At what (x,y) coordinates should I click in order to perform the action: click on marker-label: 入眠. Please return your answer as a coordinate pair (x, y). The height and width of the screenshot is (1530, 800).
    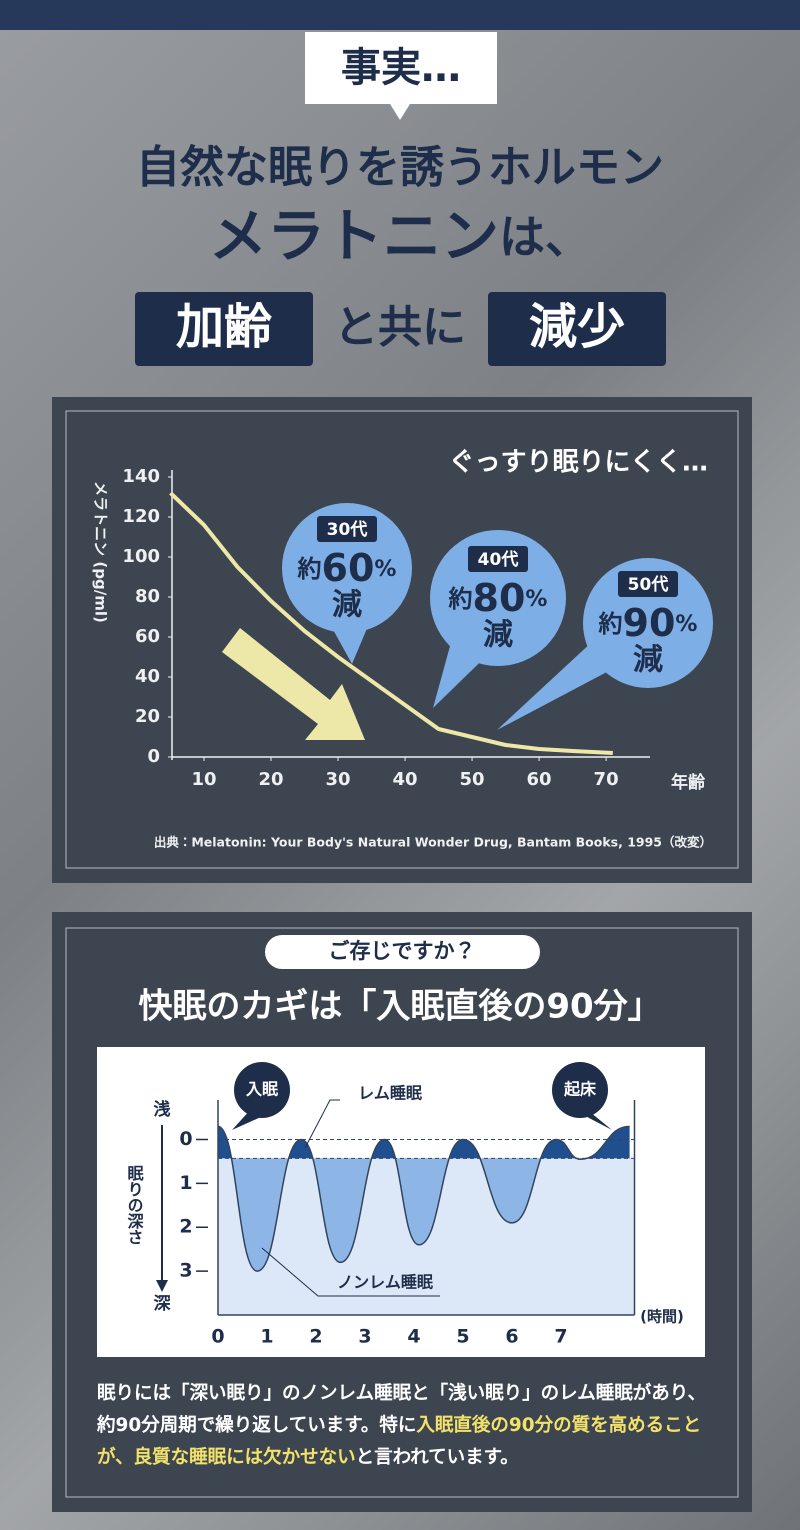
    Looking at the image, I should click on (262, 1089).